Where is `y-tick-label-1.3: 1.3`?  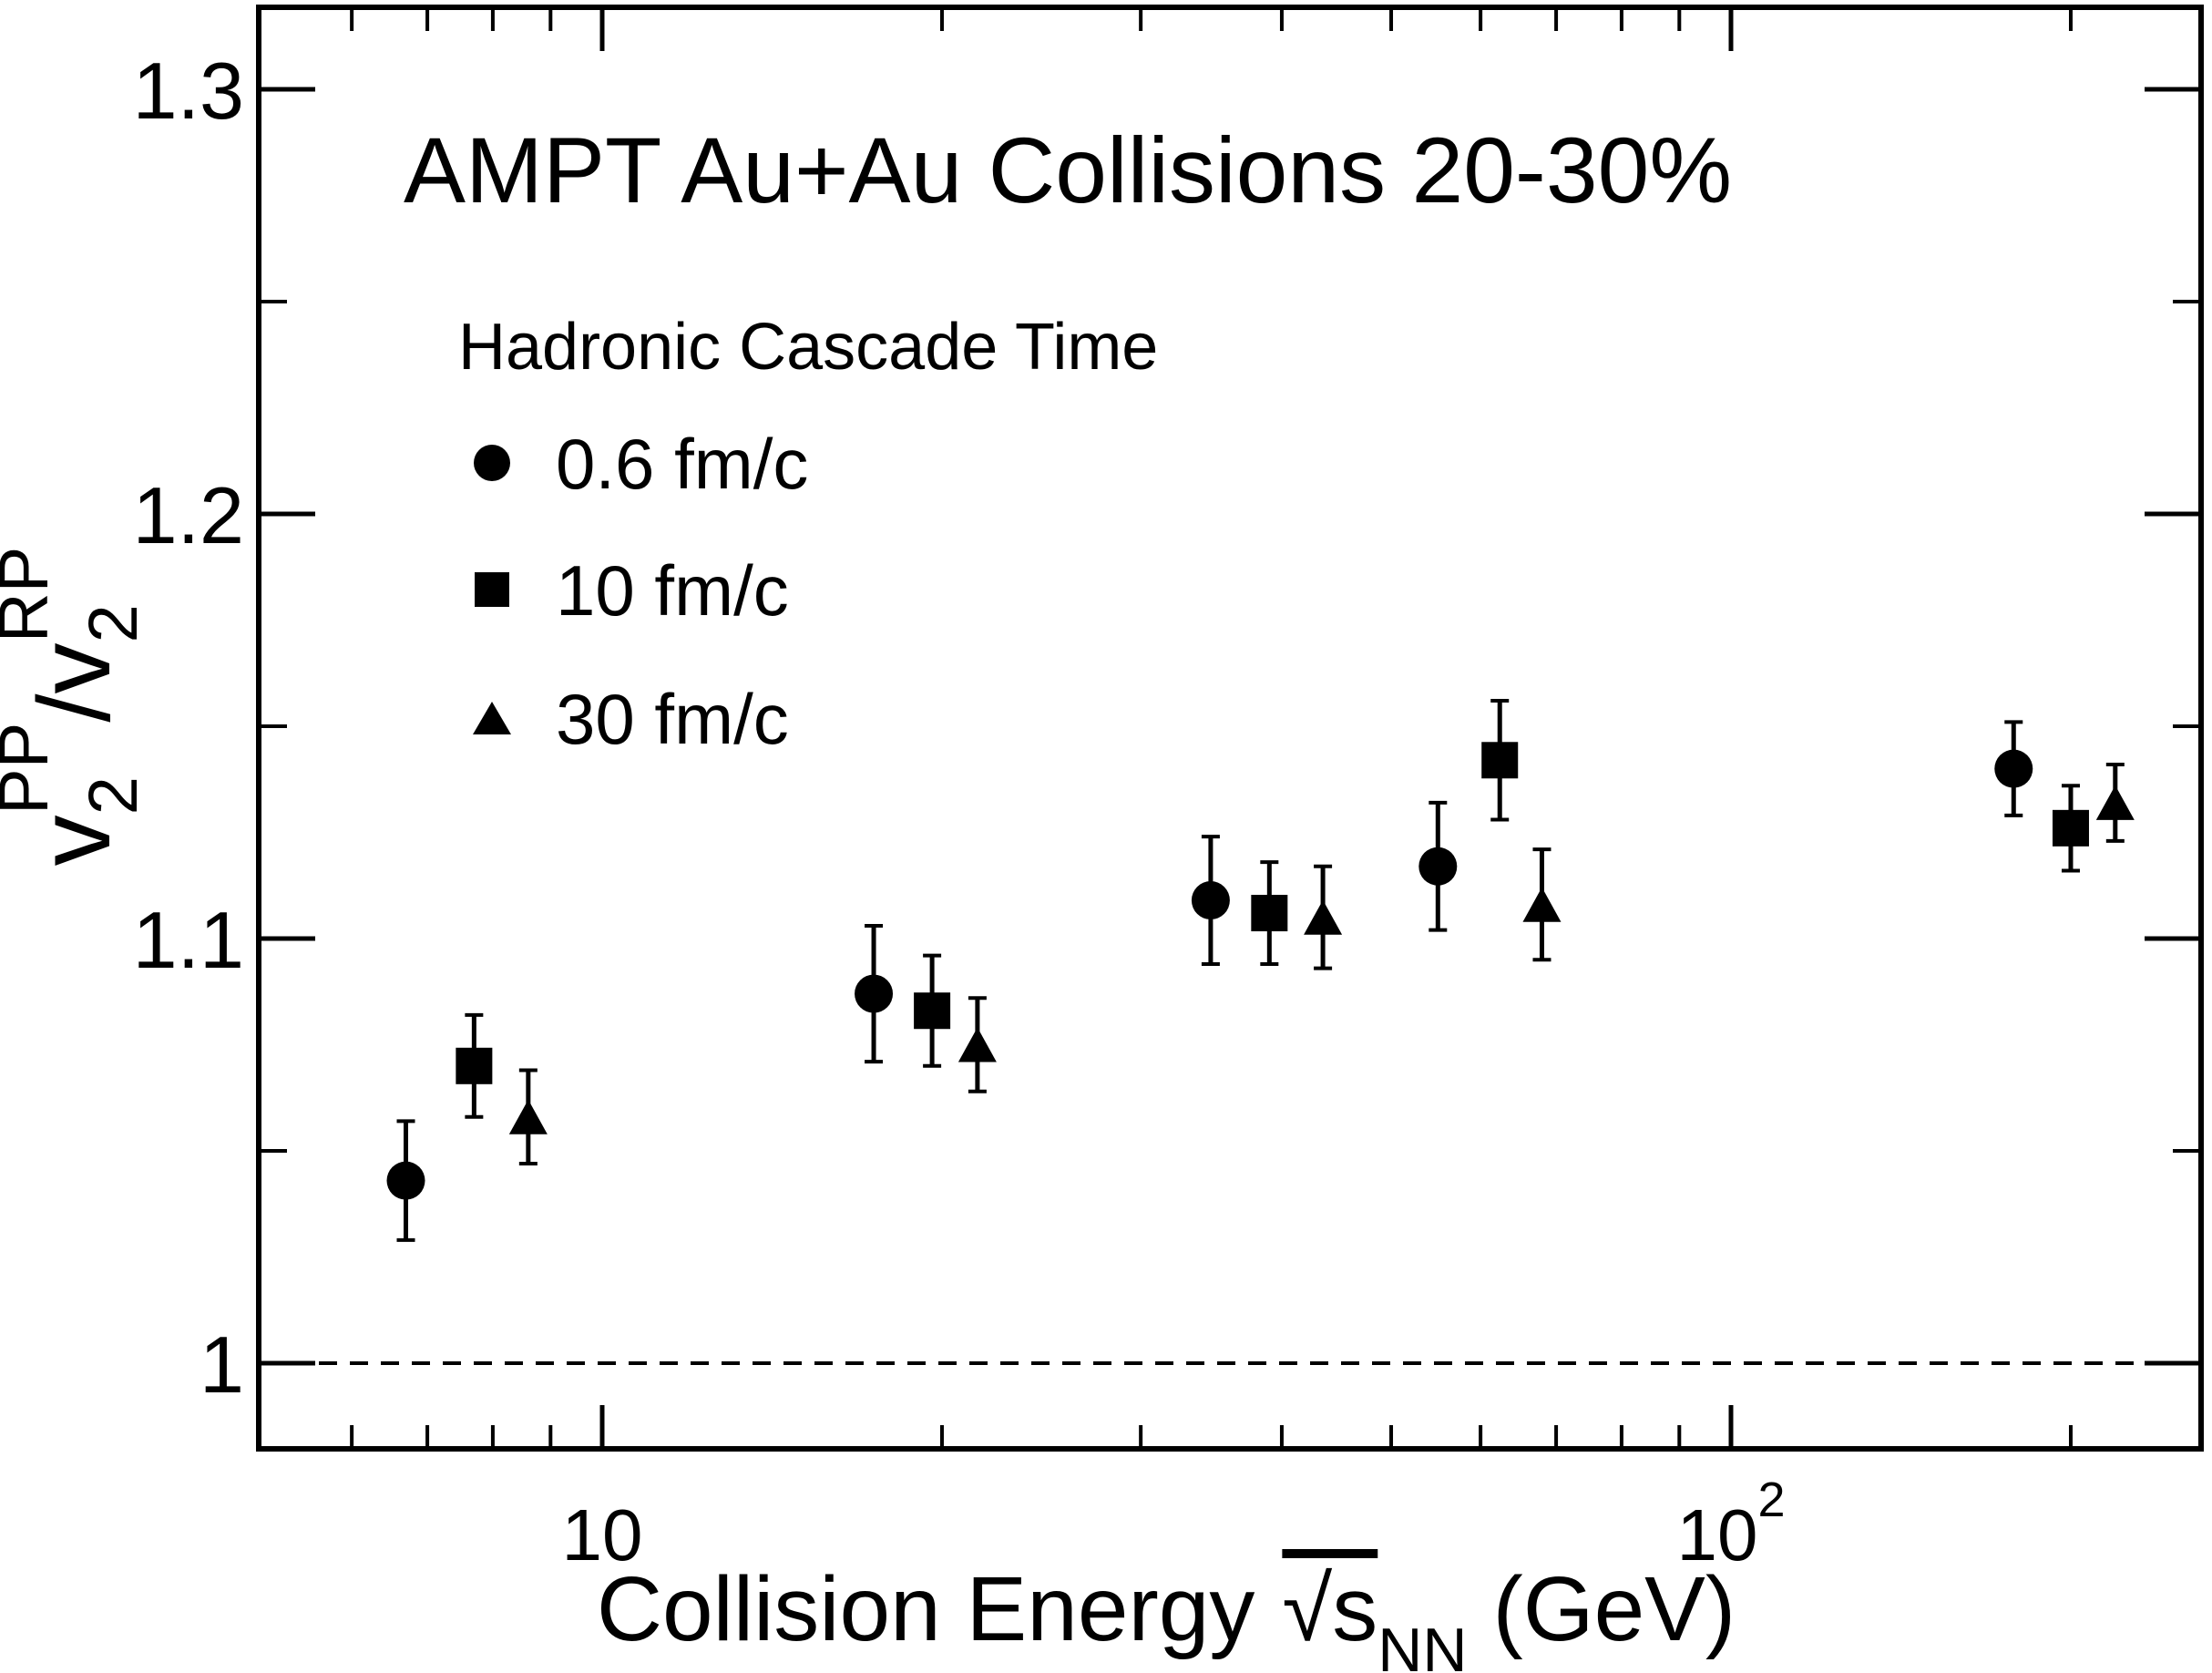 y-tick-label-1.3: 1.3 is located at coordinates (188, 91).